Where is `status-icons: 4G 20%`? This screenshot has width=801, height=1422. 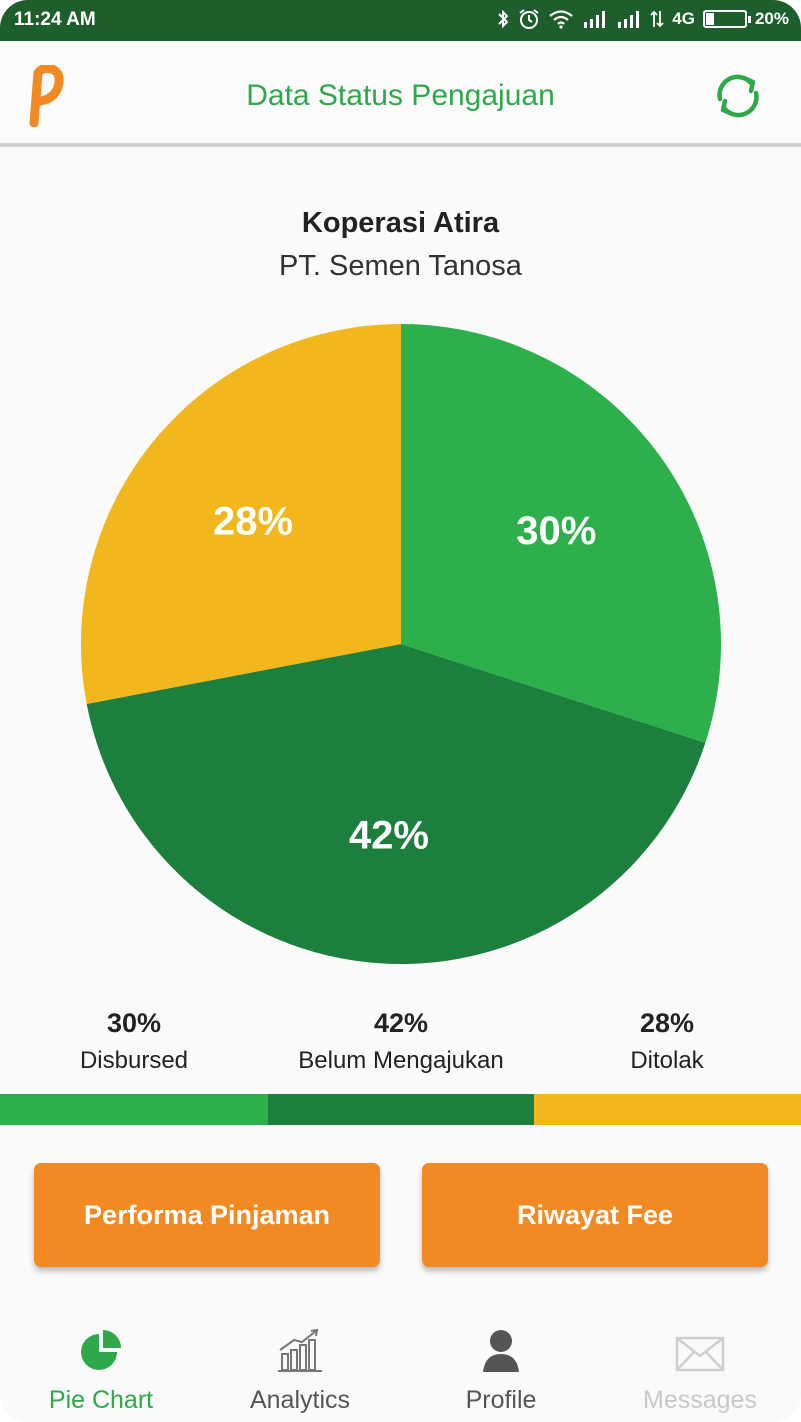
status-icons: 4G 20% is located at coordinates (642, 19).